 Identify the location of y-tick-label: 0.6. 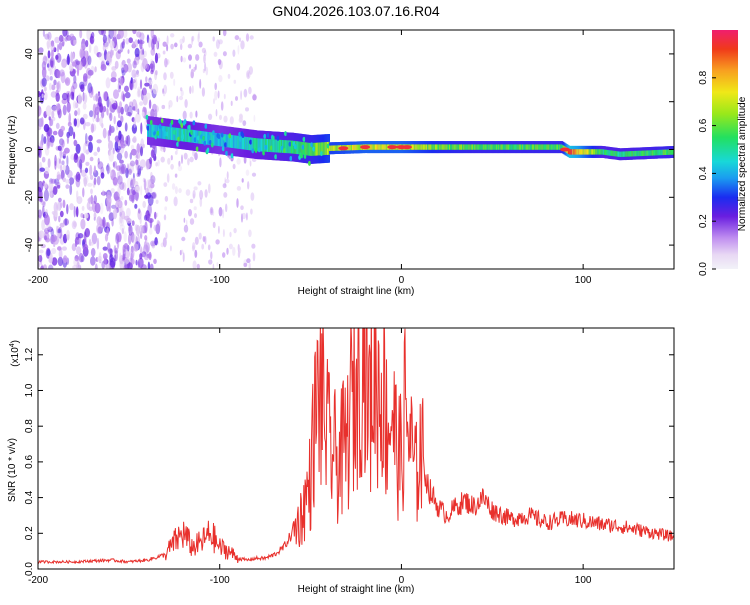
(29, 462).